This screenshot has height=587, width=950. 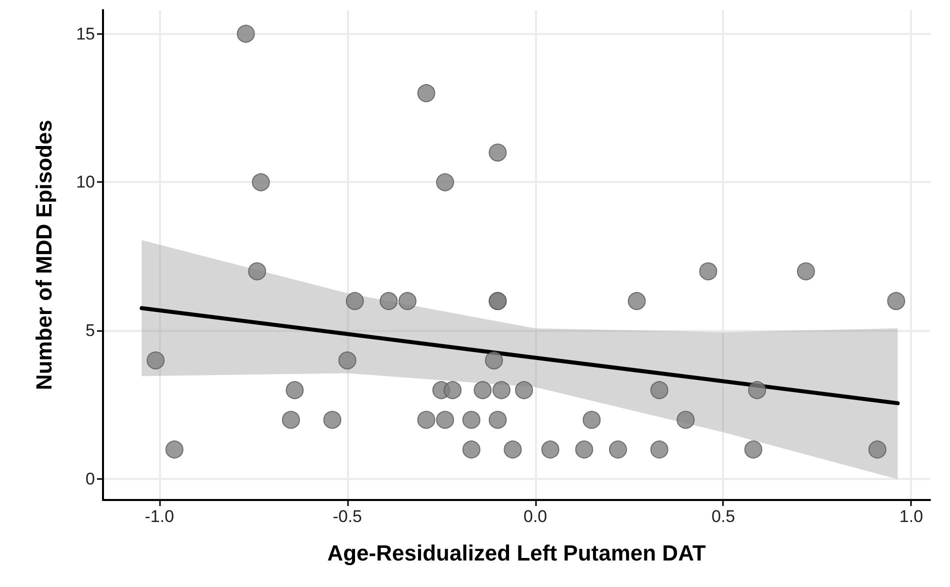 What do you see at coordinates (516, 553) in the screenshot?
I see `x-axis-title: Age-Residualized Left Putamen DAT` at bounding box center [516, 553].